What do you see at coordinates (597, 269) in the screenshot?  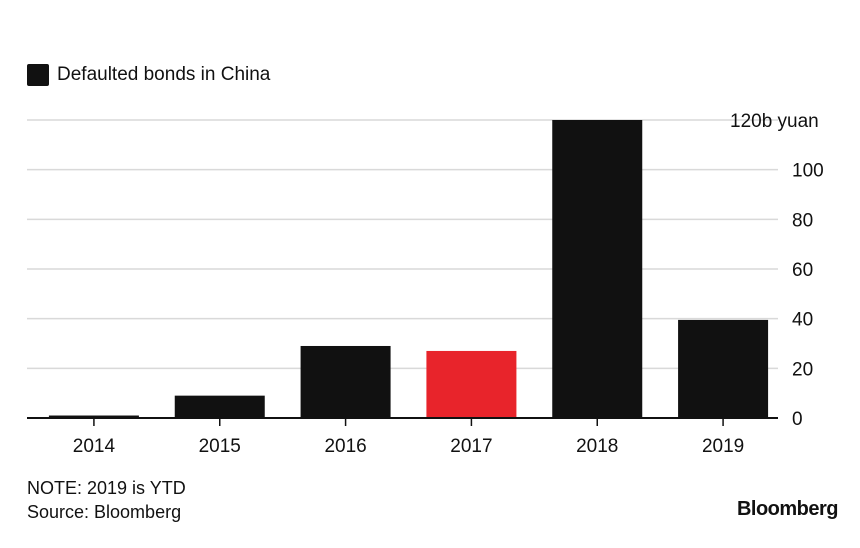 I see `bar-2018` at bounding box center [597, 269].